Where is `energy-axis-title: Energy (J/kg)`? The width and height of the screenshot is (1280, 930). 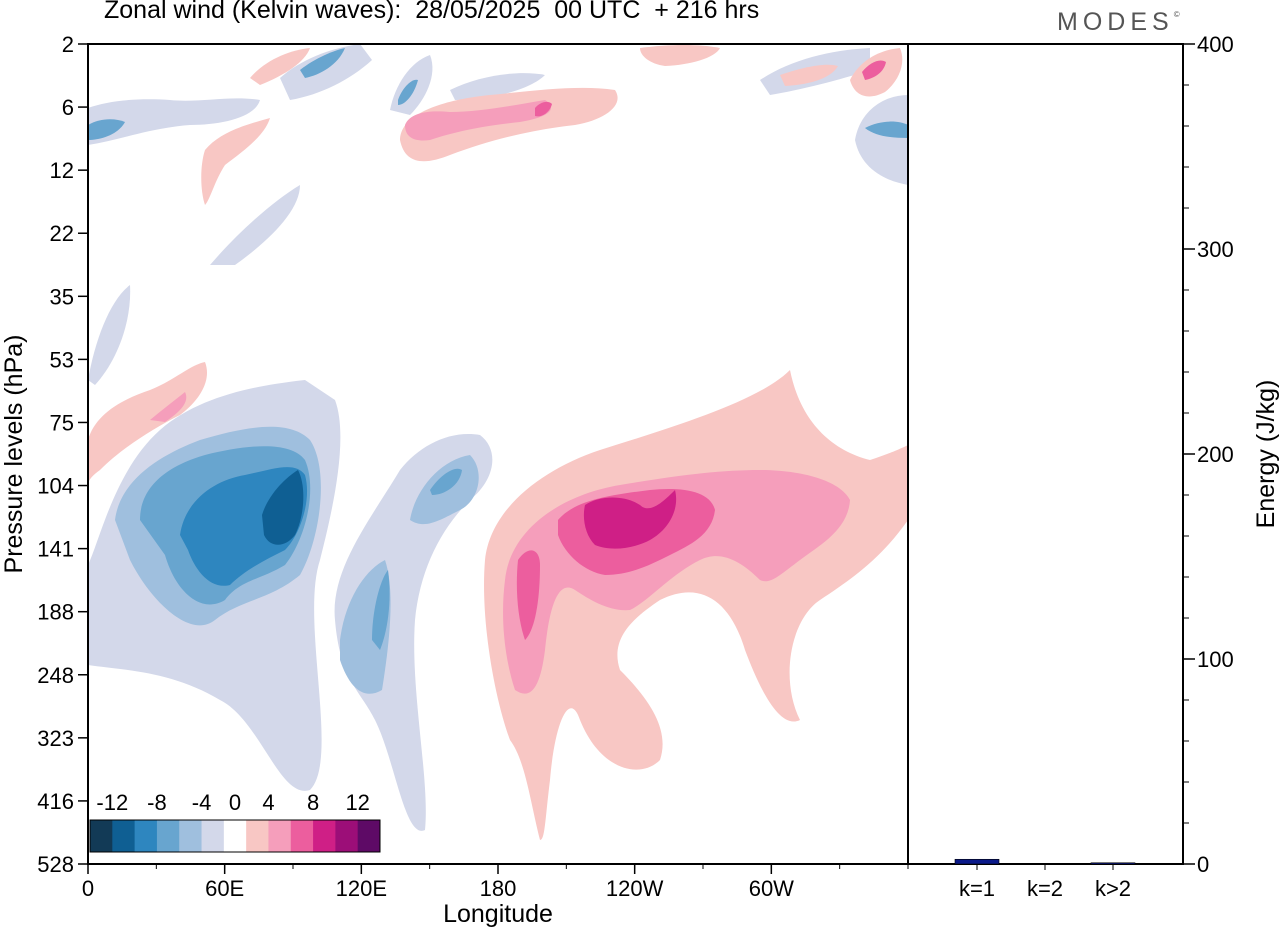 energy-axis-title: Energy (J/kg) is located at coordinates (1266, 454).